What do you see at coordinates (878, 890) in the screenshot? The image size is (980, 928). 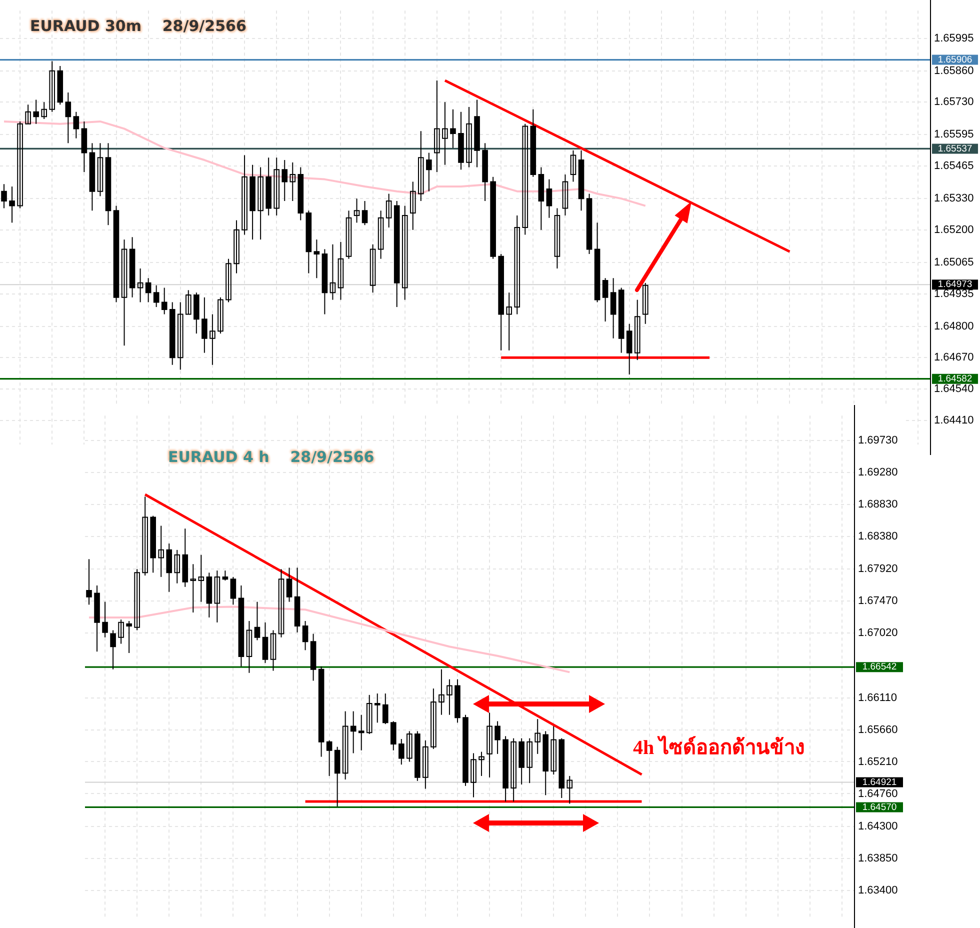 I see `y-tick-label: 1.63400` at bounding box center [878, 890].